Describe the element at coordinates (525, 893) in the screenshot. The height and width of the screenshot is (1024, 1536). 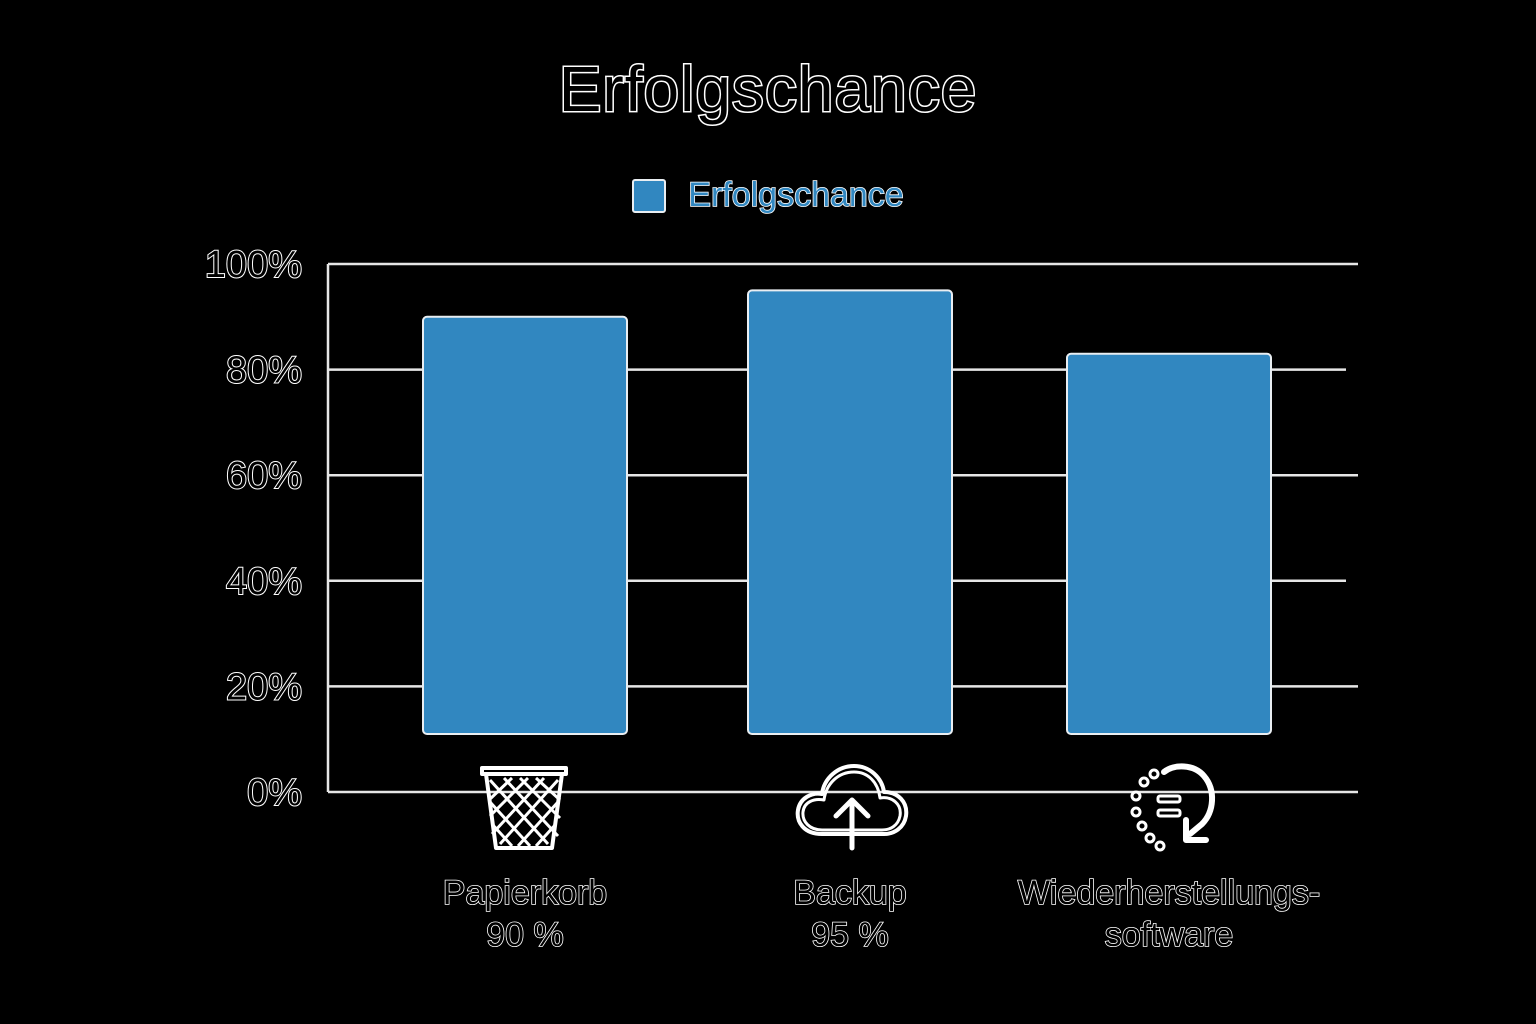
I see `category-name: Papierkorb` at that location.